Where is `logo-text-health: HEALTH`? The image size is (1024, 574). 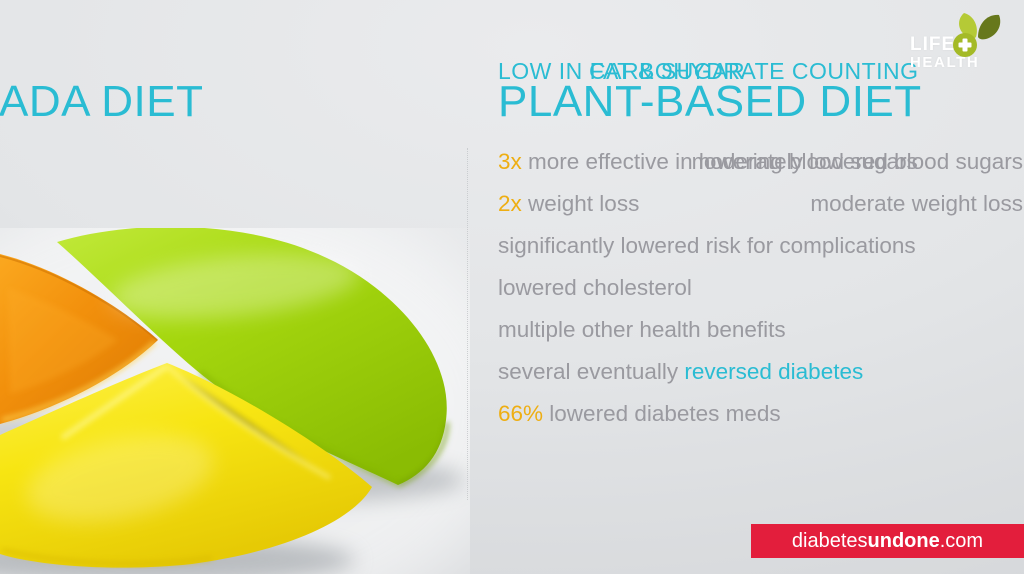 logo-text-health: HEALTH is located at coordinates (945, 62).